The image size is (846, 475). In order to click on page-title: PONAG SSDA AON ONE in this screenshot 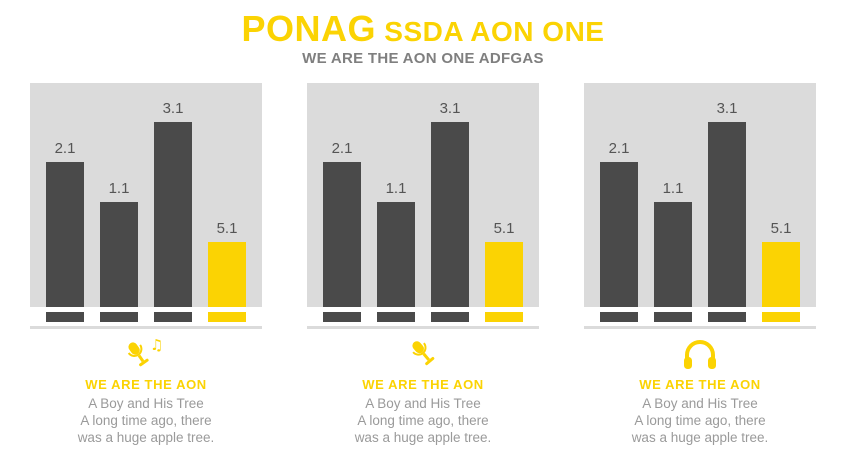, I will do `click(423, 29)`.